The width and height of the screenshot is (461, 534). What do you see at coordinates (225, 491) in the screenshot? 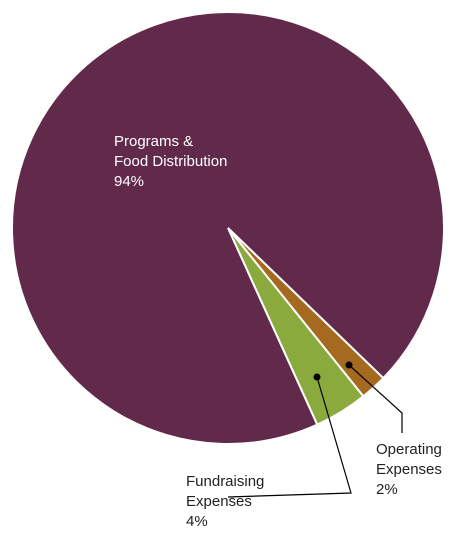
I see `category-name: Fundraising Expenses` at bounding box center [225, 491].